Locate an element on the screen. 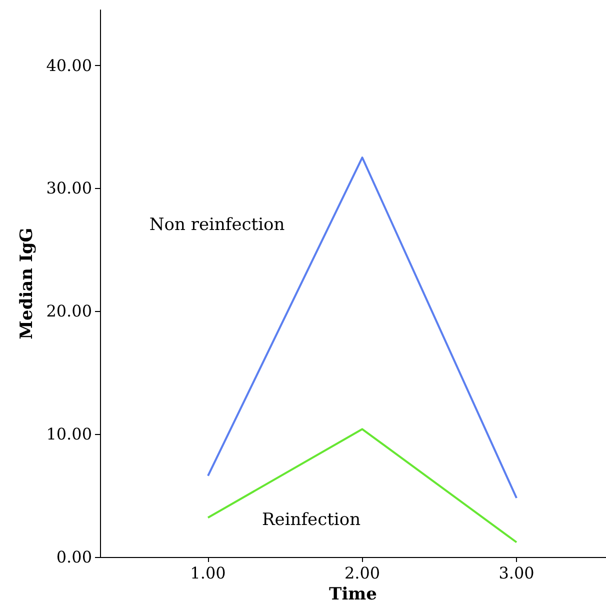 This screenshot has height=614, width=606. text: Non reinfection is located at coordinates (217, 225).